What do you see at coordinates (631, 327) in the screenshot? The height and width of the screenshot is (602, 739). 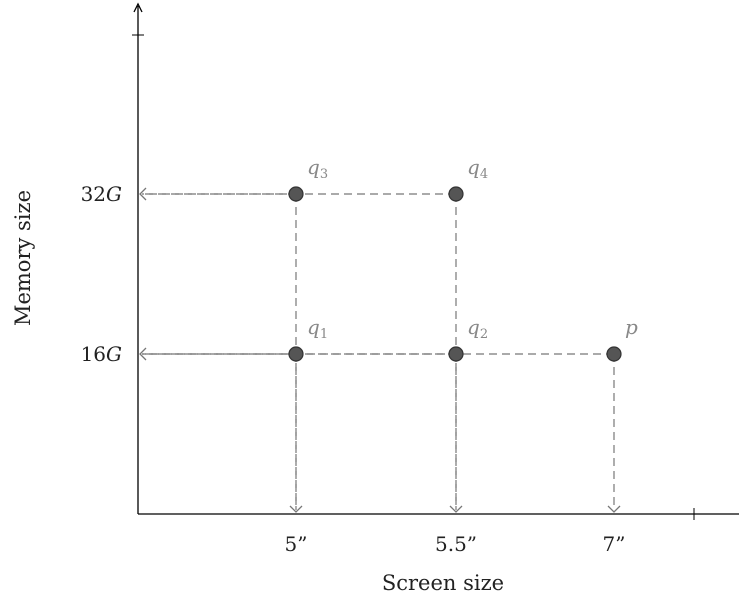 I see `point-label: p` at bounding box center [631, 327].